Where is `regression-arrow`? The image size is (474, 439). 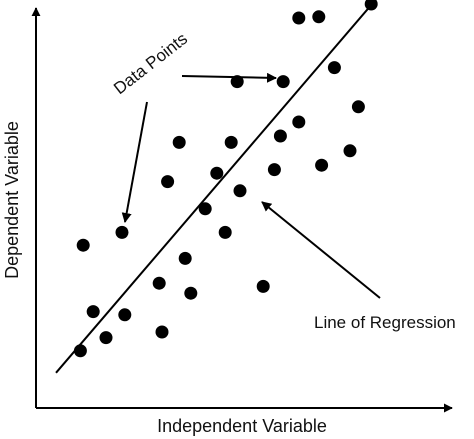
regression-arrow is located at coordinates (321, 250).